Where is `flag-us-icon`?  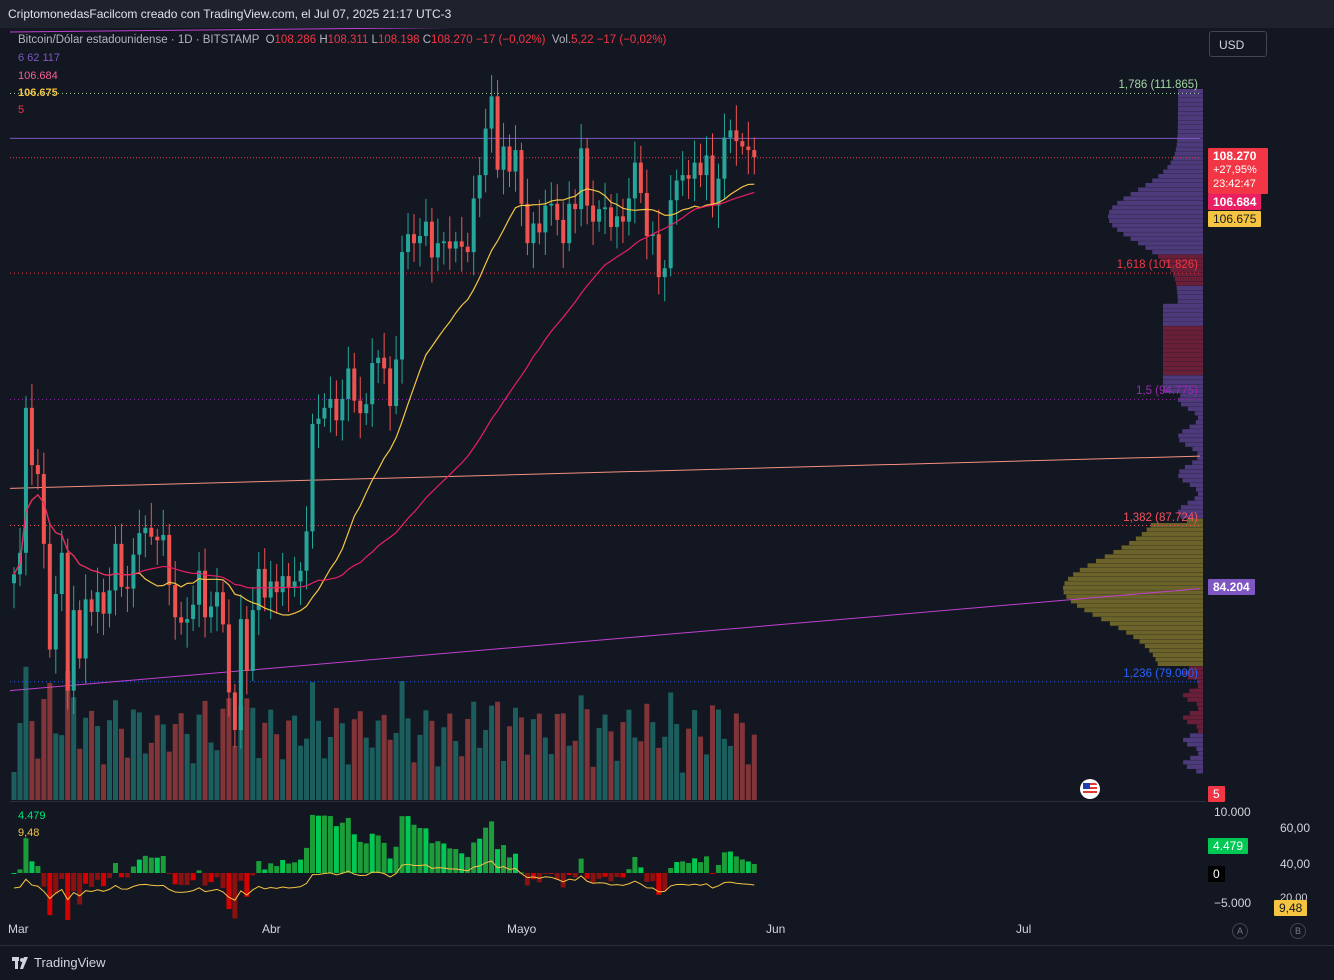 flag-us-icon is located at coordinates (1090, 789).